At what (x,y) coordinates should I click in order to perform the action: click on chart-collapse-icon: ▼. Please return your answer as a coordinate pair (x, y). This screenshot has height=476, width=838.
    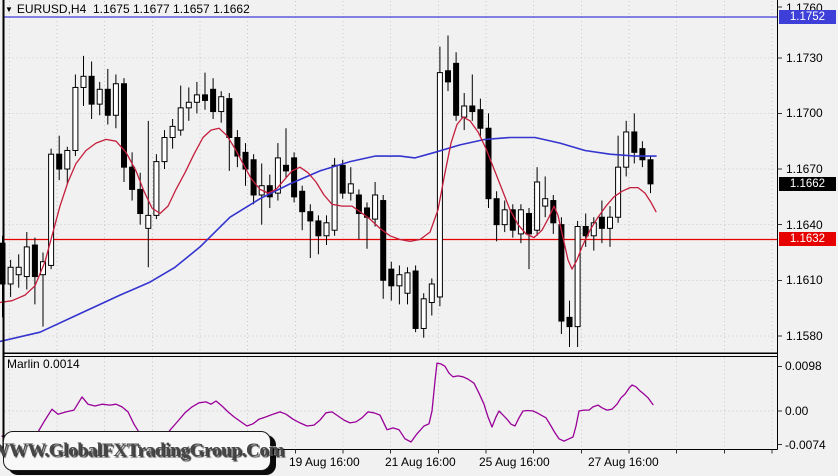
    Looking at the image, I should click on (9, 9).